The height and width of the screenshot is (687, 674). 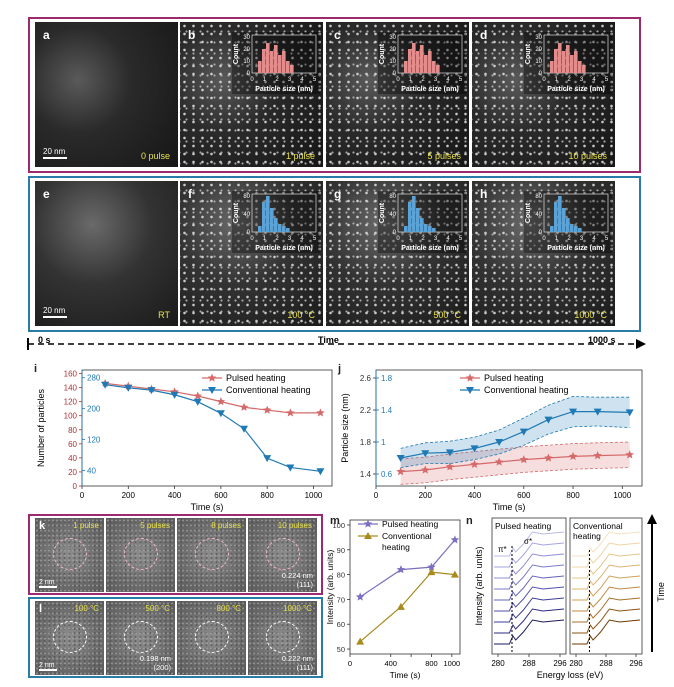 I want to click on size-histogram-inset: 0 1 2 3 4 5 0 10 20 30 Particle size (nm) Count, so click(x=568, y=63).